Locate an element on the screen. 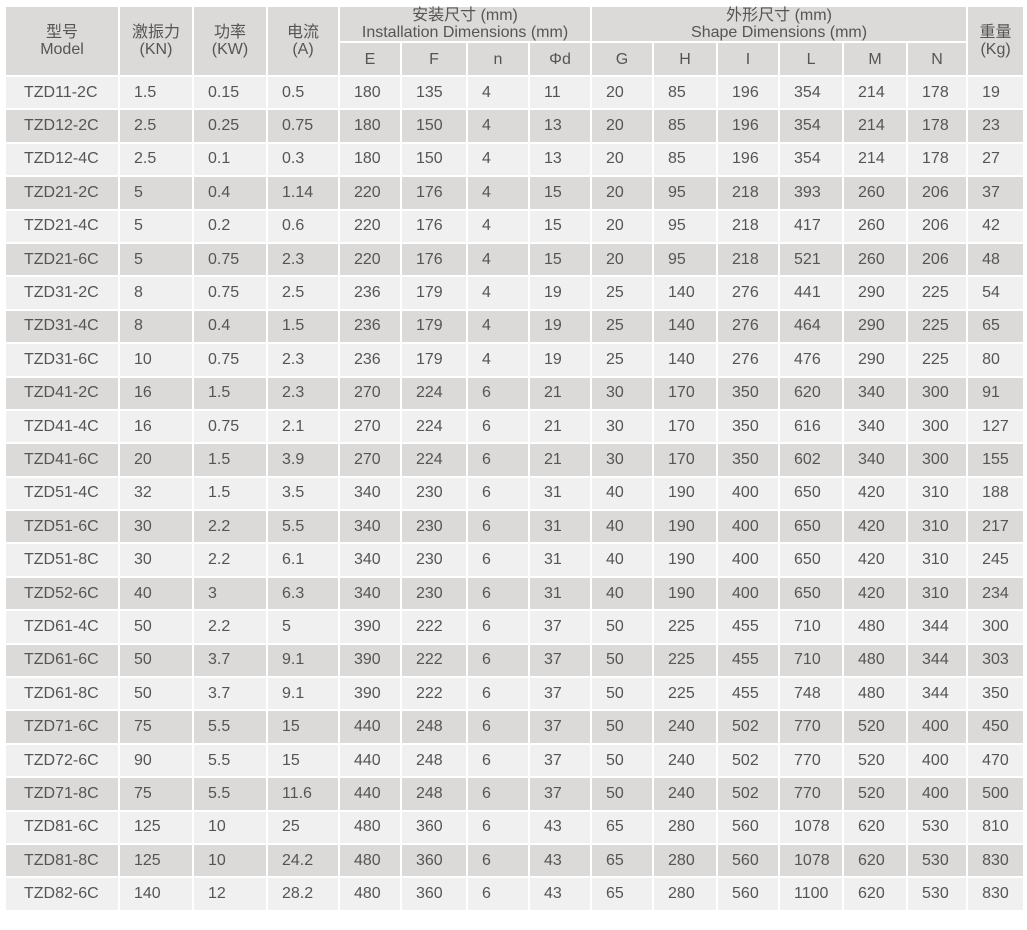 The width and height of the screenshot is (1027, 930). cell-model: TZD61-8C is located at coordinates (62, 694).